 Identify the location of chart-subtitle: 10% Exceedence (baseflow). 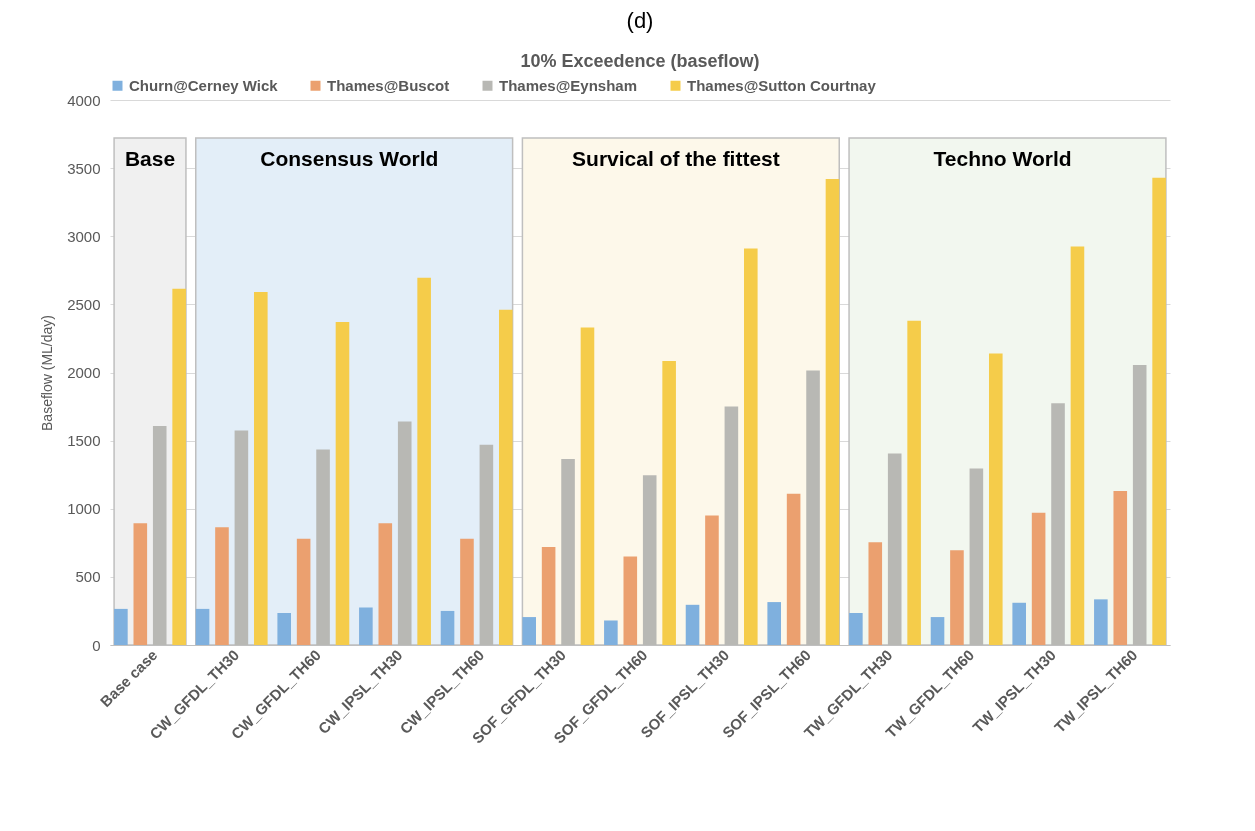
(640, 61).